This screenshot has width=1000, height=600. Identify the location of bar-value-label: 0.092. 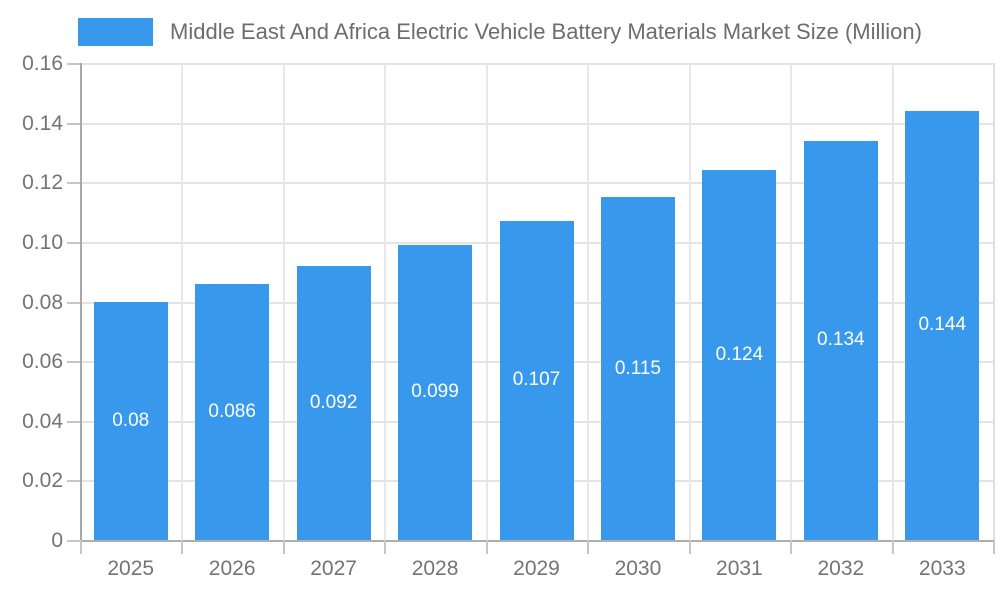
(333, 402).